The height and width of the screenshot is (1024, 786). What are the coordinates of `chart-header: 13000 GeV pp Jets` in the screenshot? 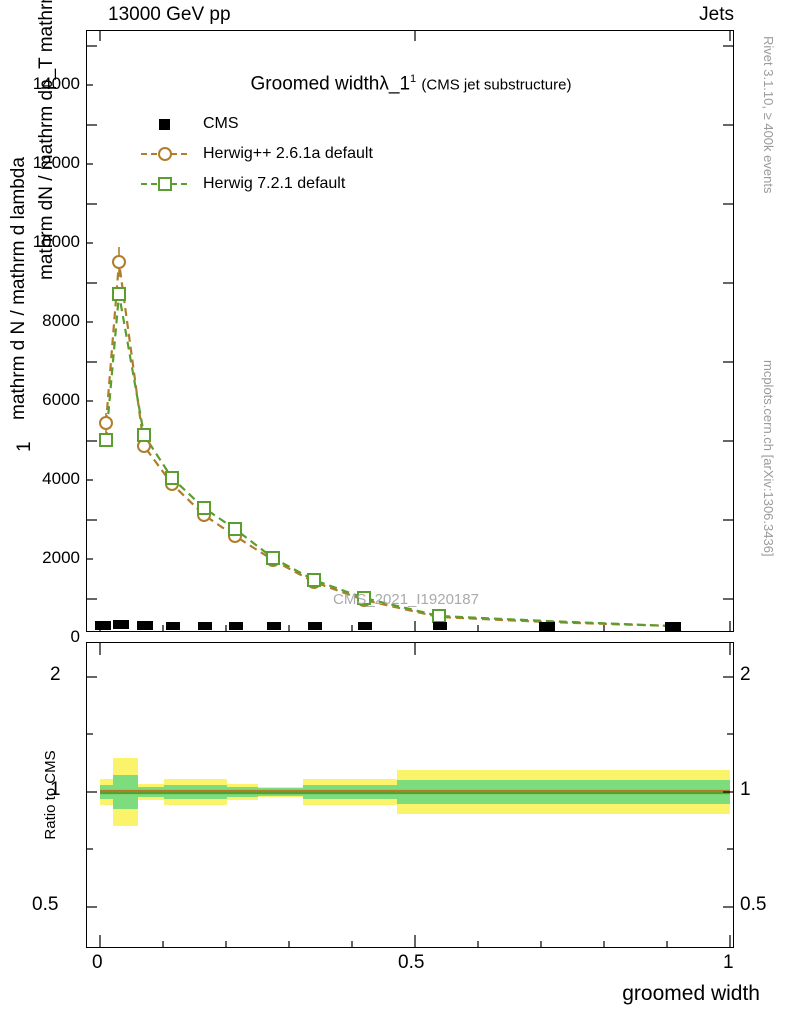 It's located at (393, 15).